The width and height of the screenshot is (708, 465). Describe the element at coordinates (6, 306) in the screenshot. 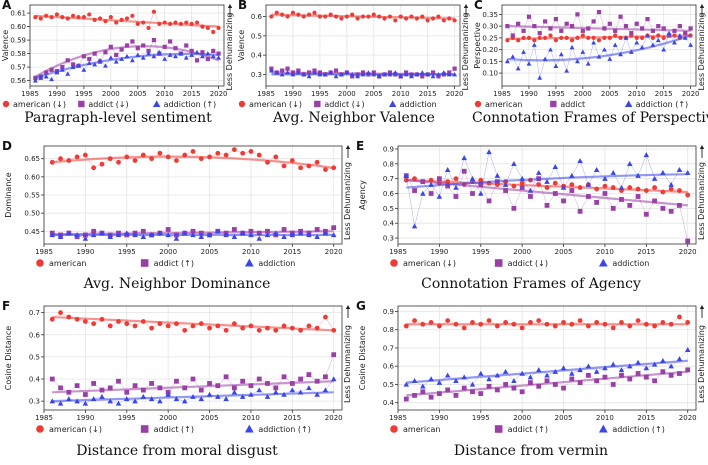

I see `panel-letter: F` at that location.